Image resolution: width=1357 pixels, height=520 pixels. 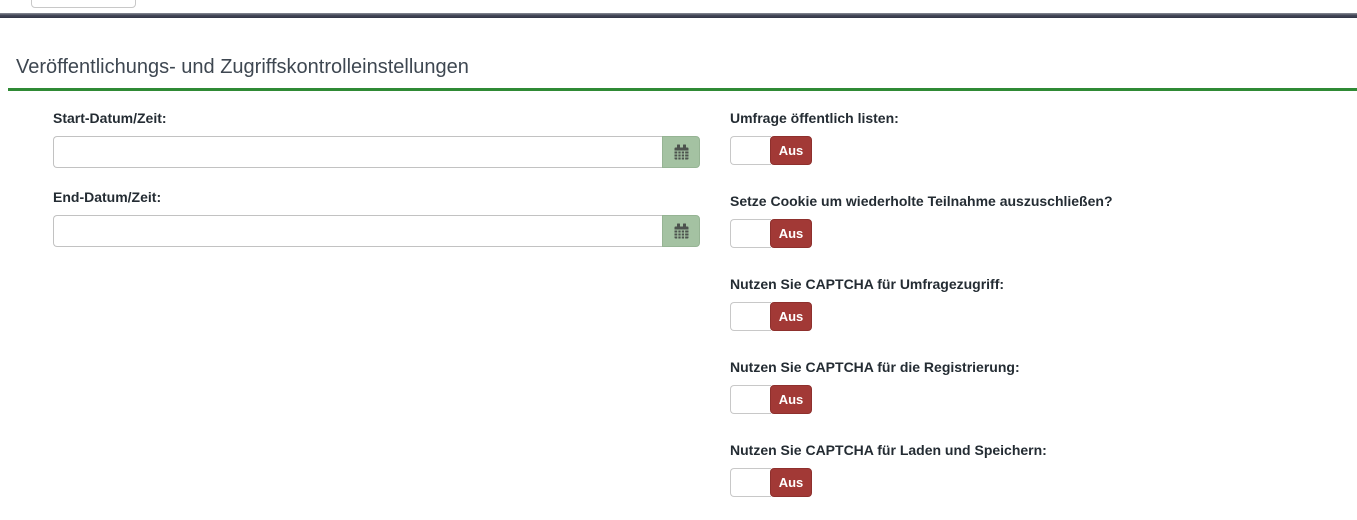 I want to click on public-listing-toggle: Aus, so click(x=771, y=150).